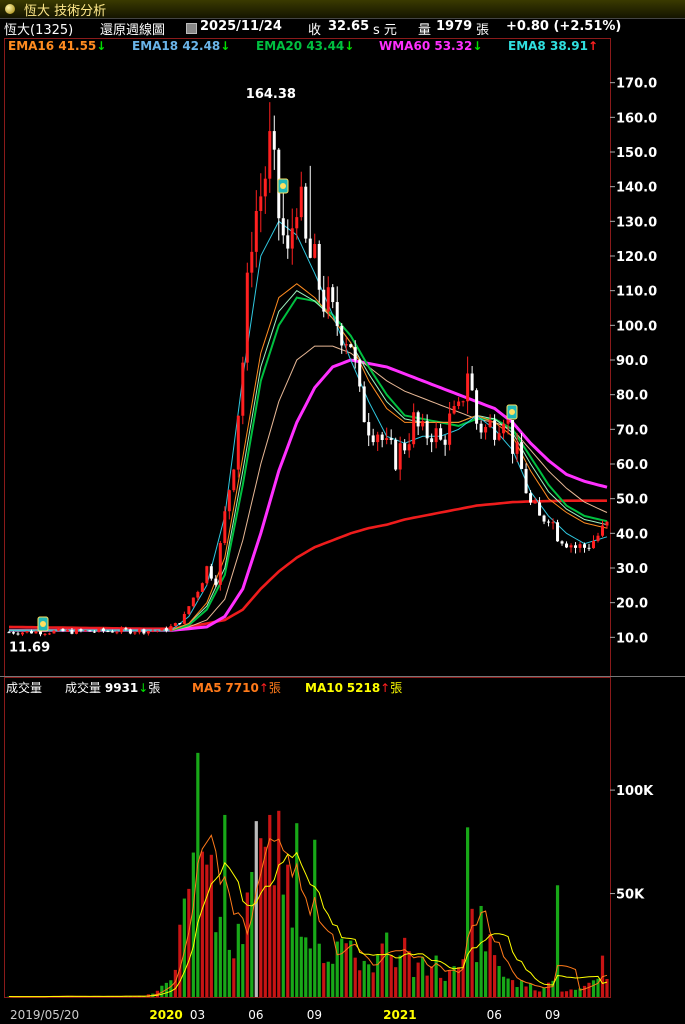 Image resolution: width=685 pixels, height=1024 pixels. I want to click on x-tick-label: 09, so click(552, 1015).